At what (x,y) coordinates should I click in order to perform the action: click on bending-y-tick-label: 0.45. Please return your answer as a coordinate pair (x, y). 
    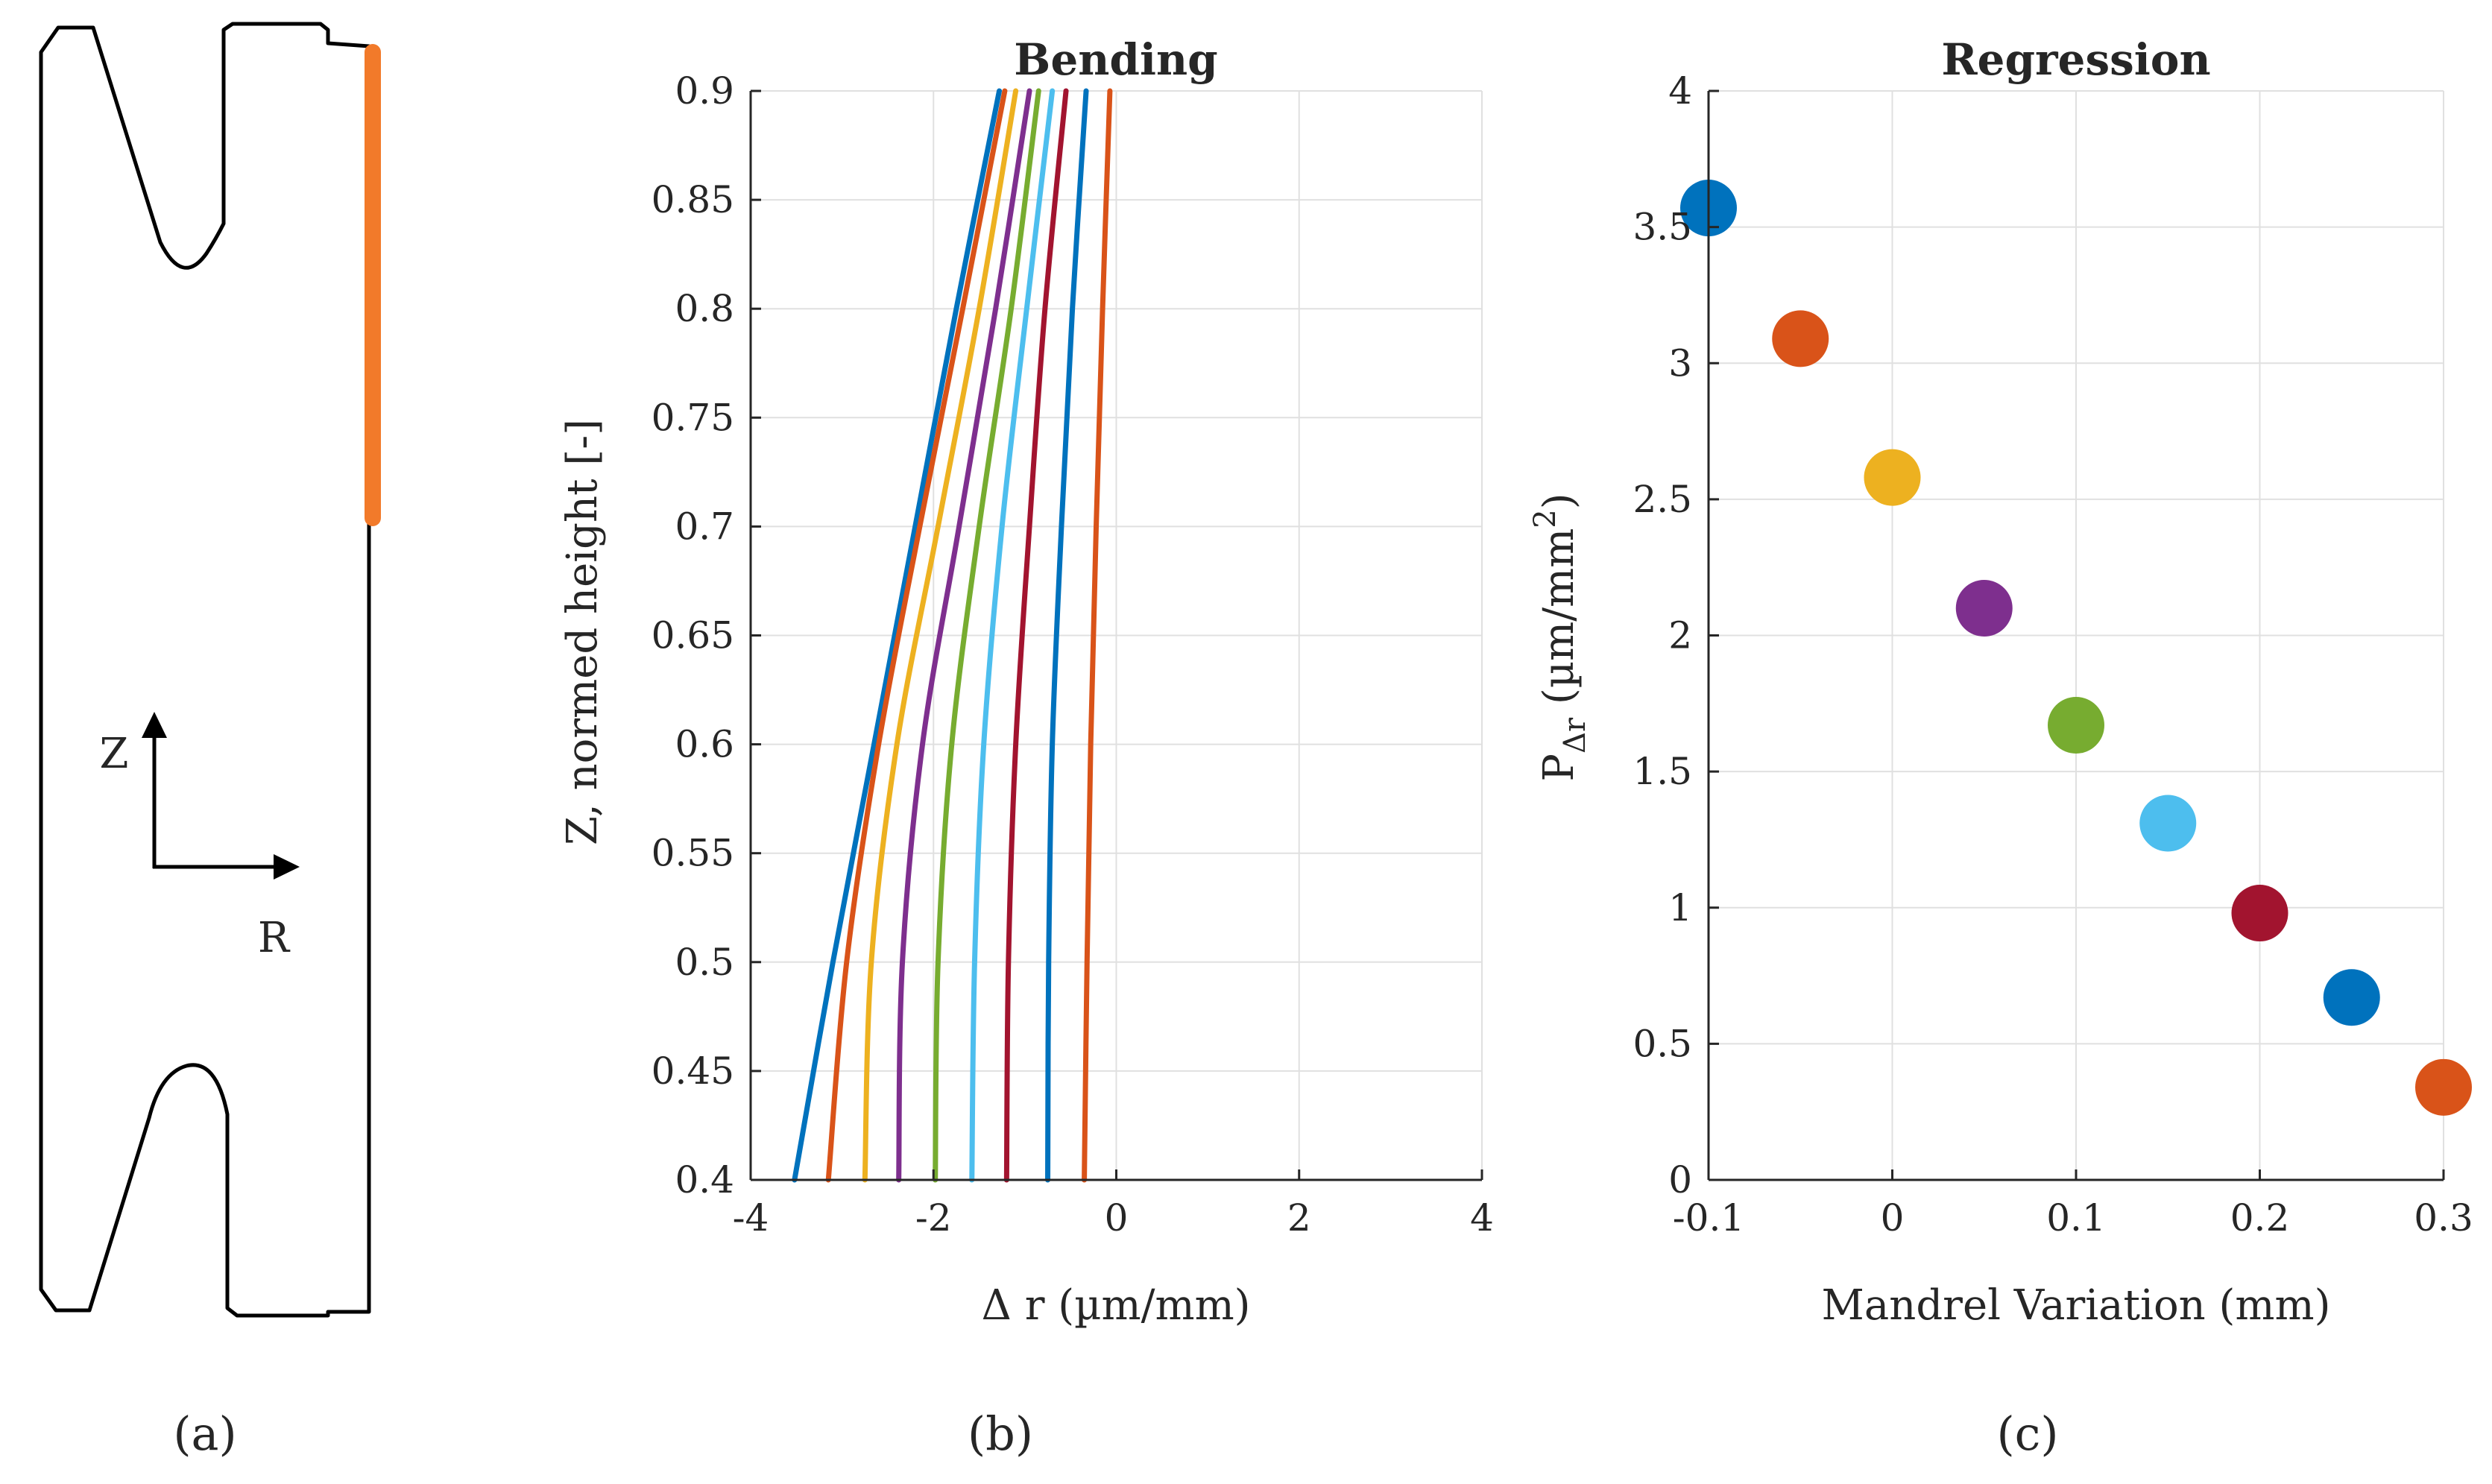
    Looking at the image, I should click on (693, 1071).